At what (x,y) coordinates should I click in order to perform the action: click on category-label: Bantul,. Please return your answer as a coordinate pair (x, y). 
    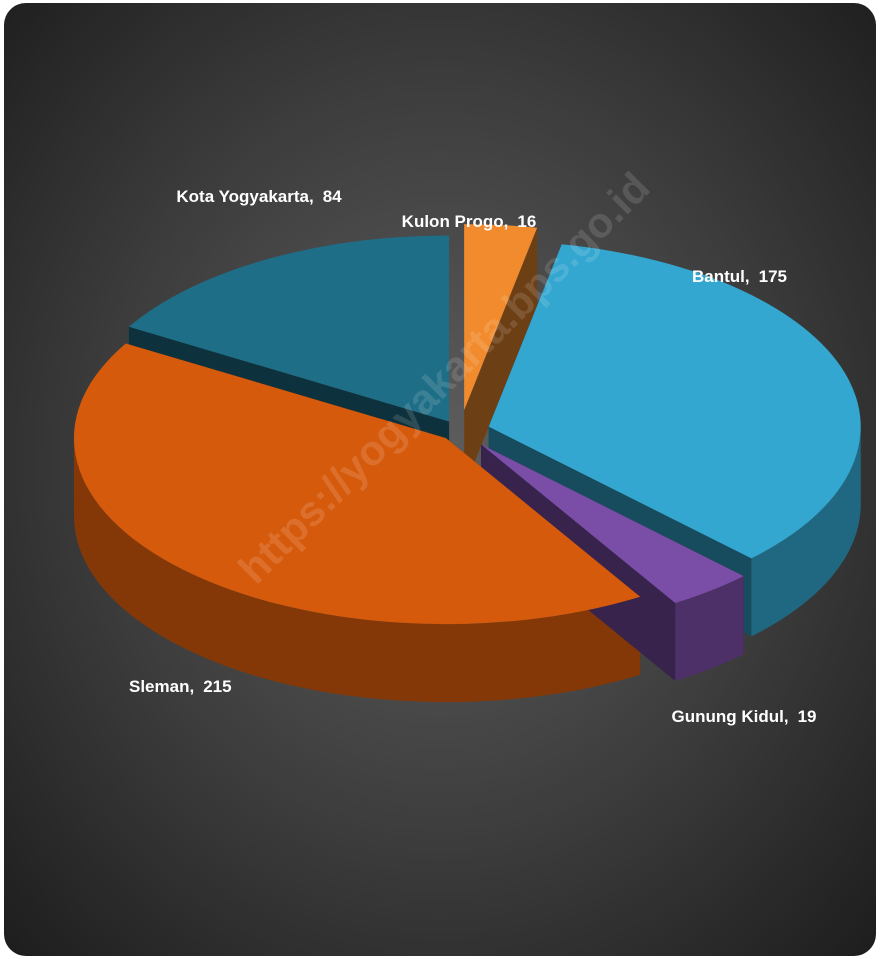
    Looking at the image, I should click on (721, 276).